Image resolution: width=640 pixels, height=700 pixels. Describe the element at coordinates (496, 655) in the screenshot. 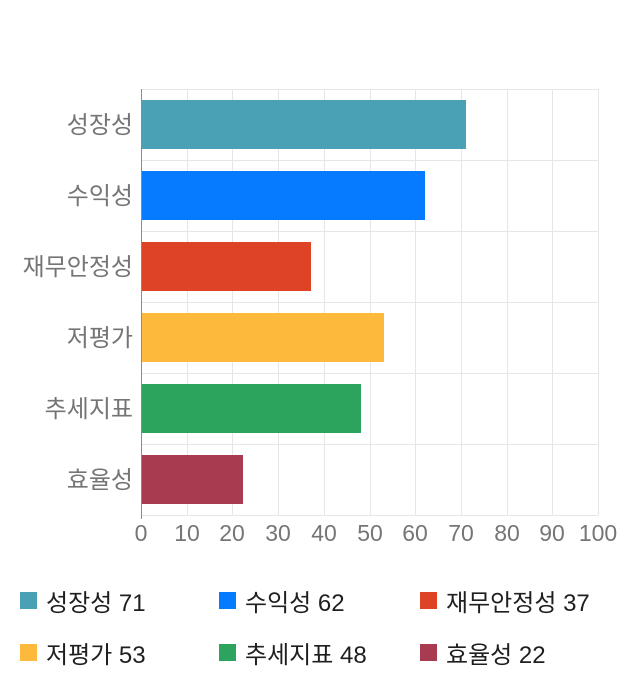

I see `legend-label: 효율성 22` at that location.